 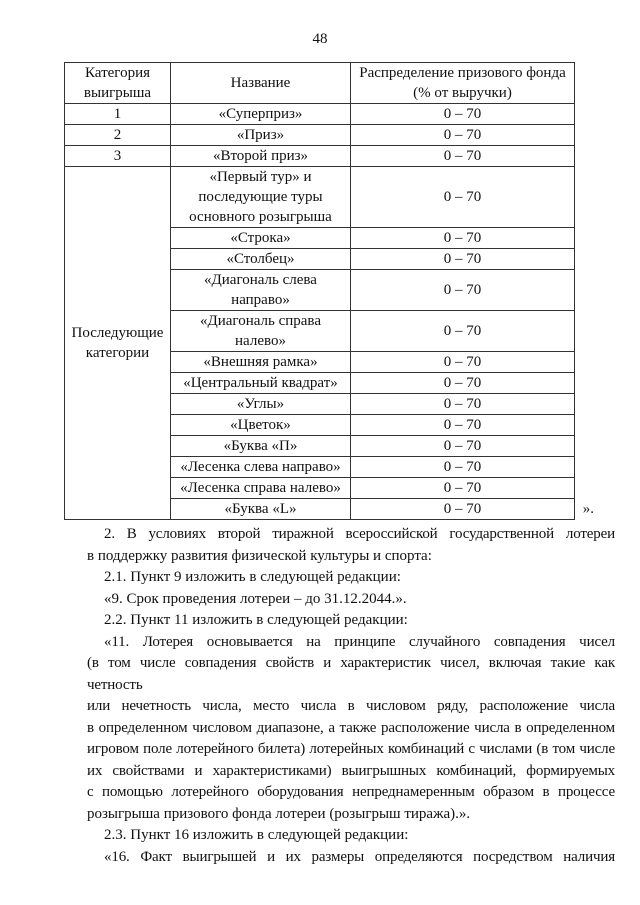 I want to click on name-cell: «Буква «П», so click(x=260, y=446).